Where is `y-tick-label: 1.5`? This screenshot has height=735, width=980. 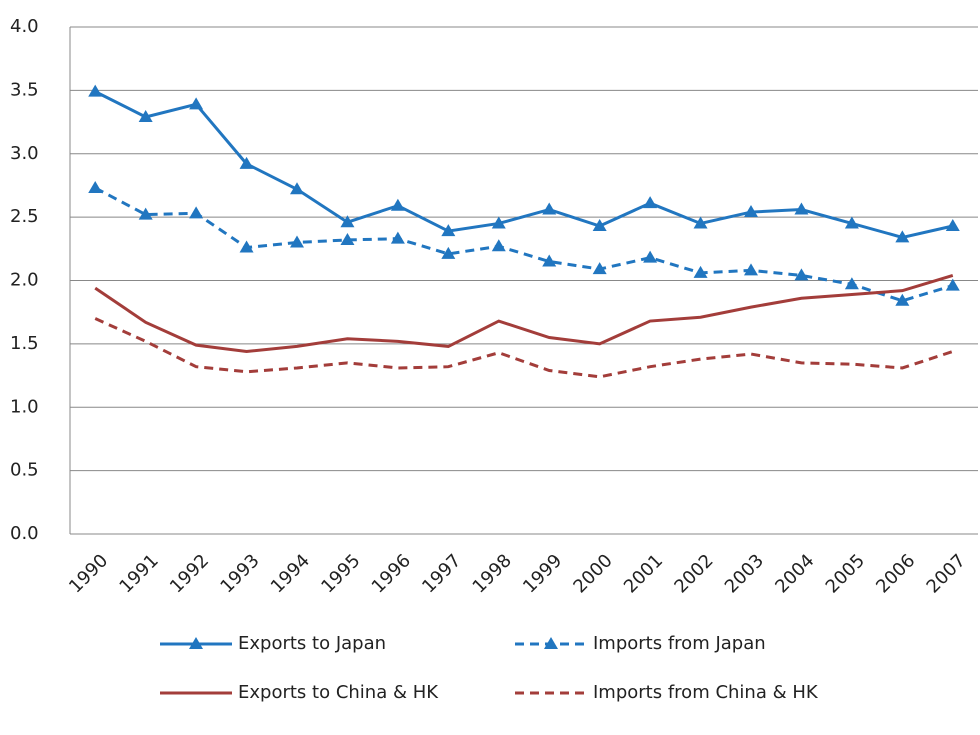 y-tick-label: 1.5 is located at coordinates (24, 343).